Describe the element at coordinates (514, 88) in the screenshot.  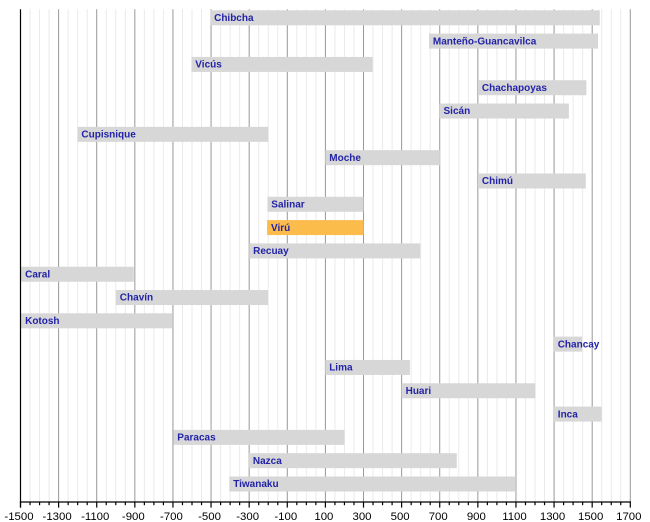
I see `svg-text: Chachapoyas` at that location.